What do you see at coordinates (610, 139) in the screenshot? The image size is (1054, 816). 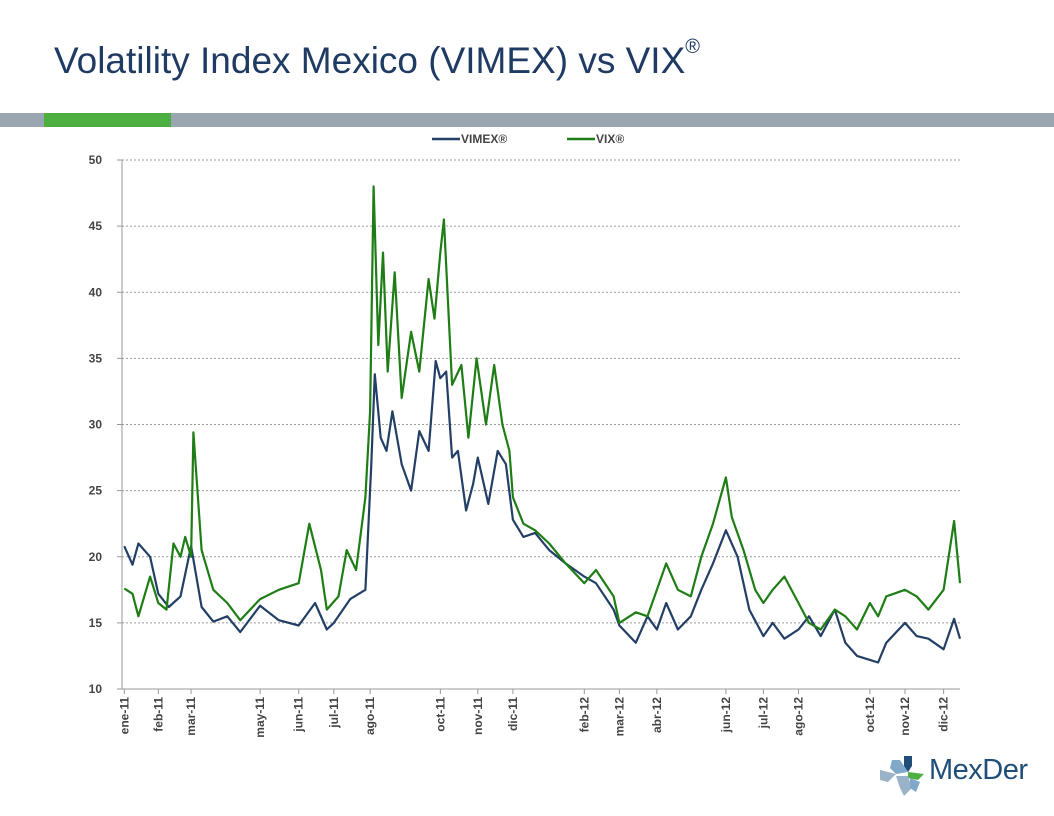 I see `legend-label: VIX®` at bounding box center [610, 139].